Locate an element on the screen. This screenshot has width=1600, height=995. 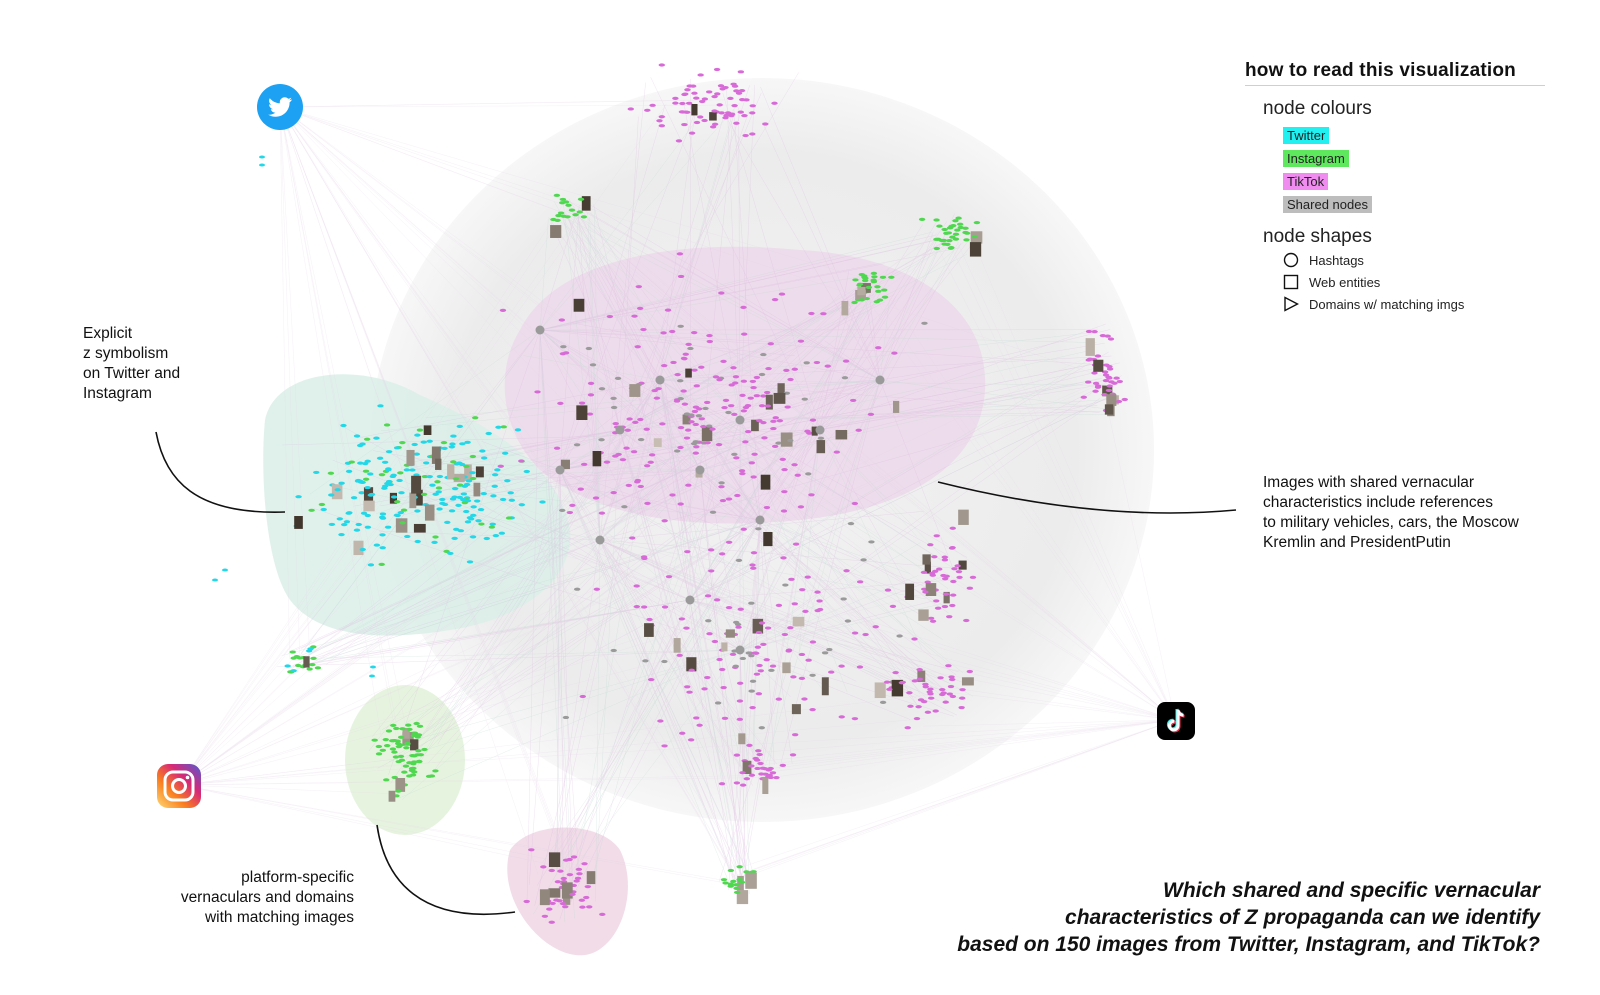
twitter-icon is located at coordinates (280, 109).